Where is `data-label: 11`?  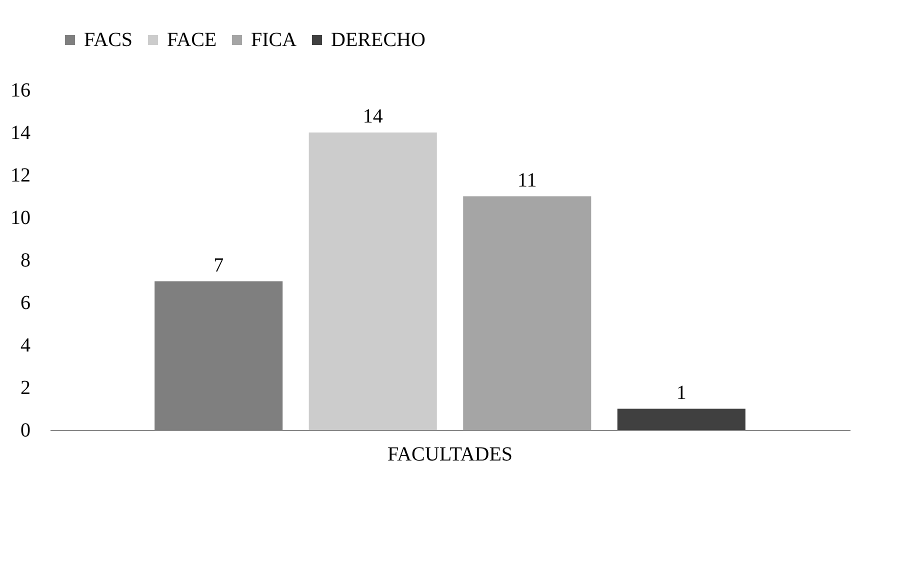 data-label: 11 is located at coordinates (527, 180).